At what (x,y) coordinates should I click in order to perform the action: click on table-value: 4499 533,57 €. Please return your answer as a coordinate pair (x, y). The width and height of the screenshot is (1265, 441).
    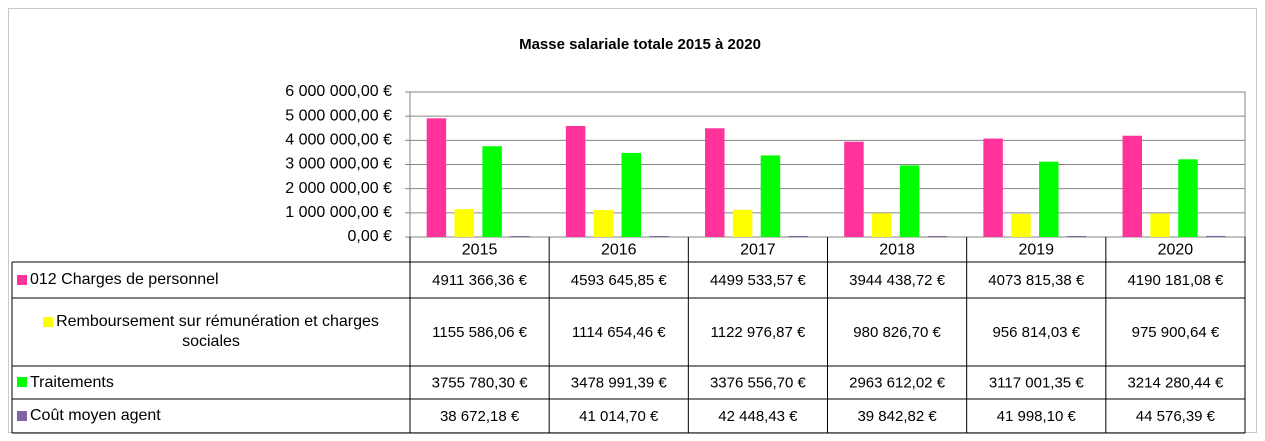
    Looking at the image, I should click on (758, 280).